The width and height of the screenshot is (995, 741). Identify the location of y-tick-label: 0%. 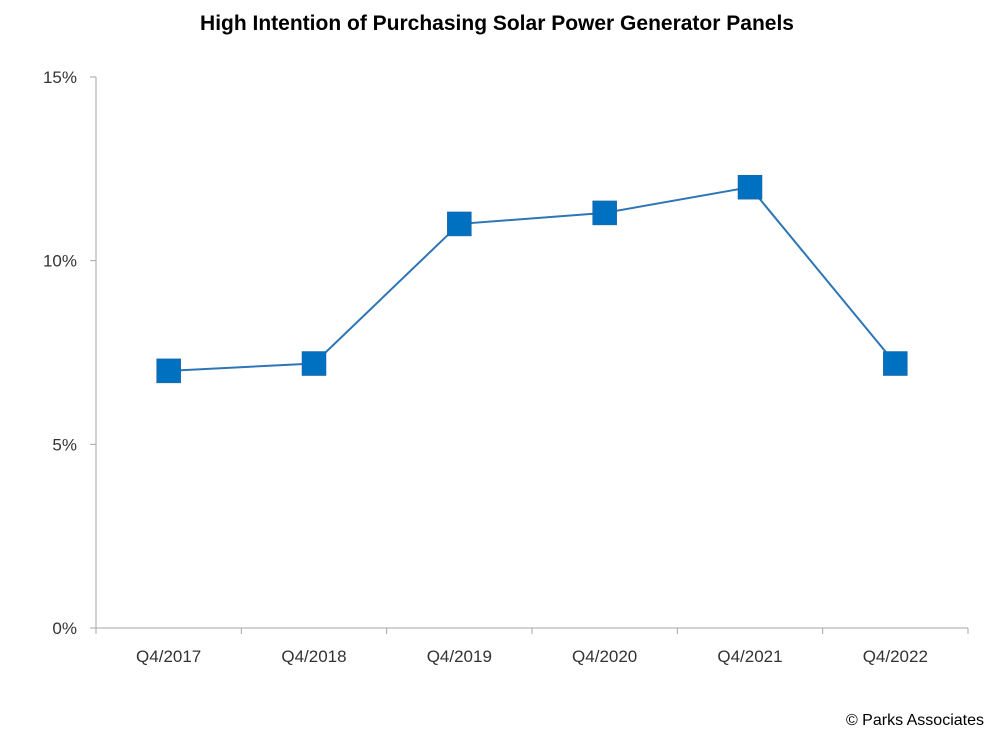
(64, 628).